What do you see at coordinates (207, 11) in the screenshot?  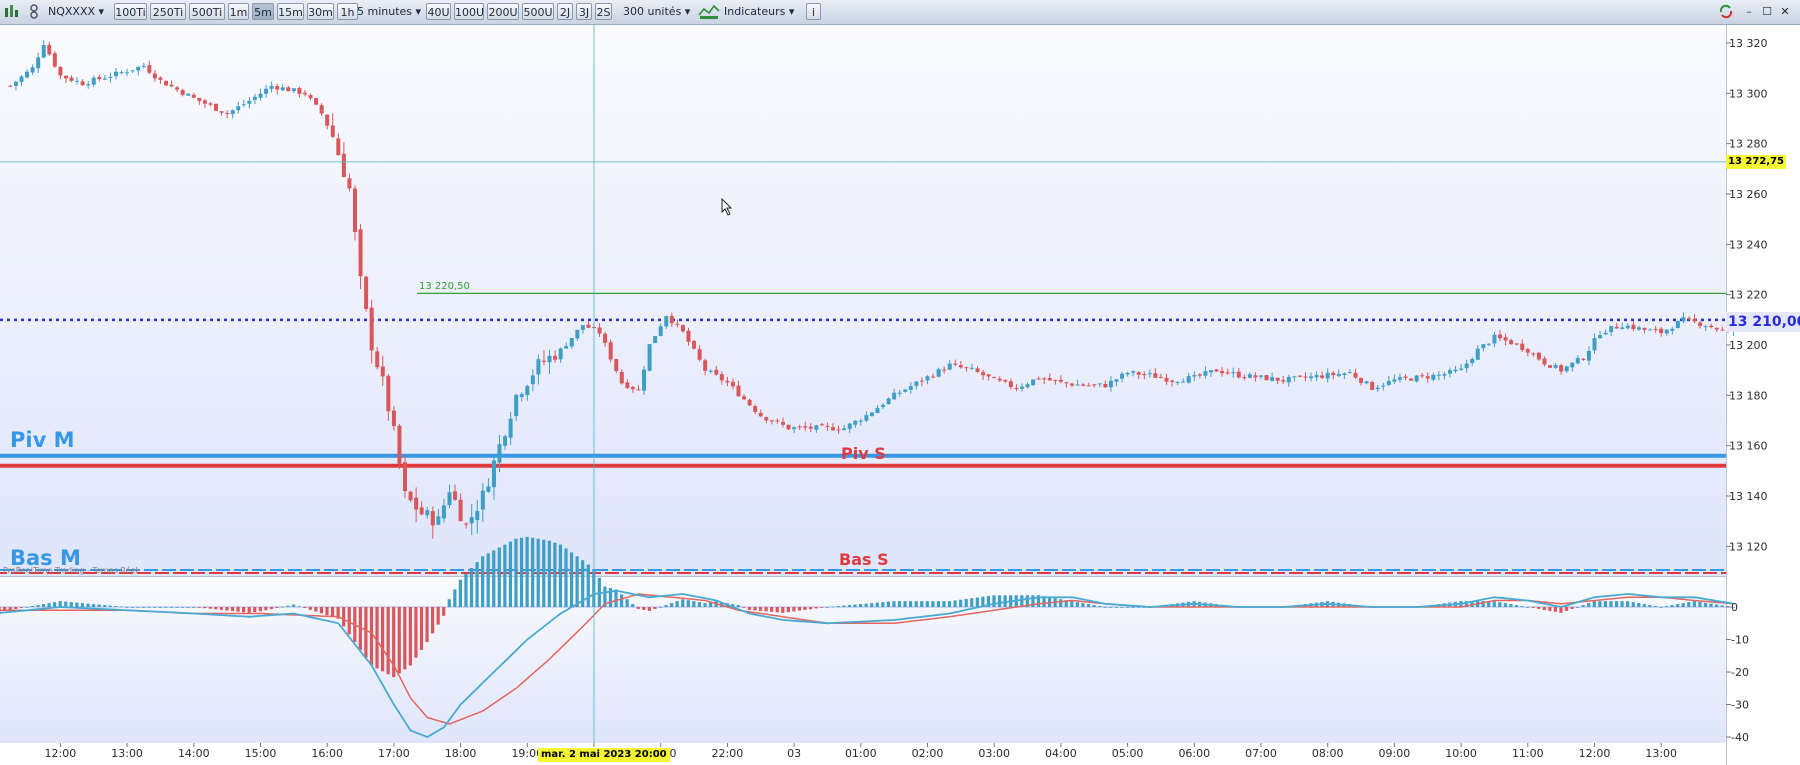 I see `period-button-500ti: 500Ti` at bounding box center [207, 11].